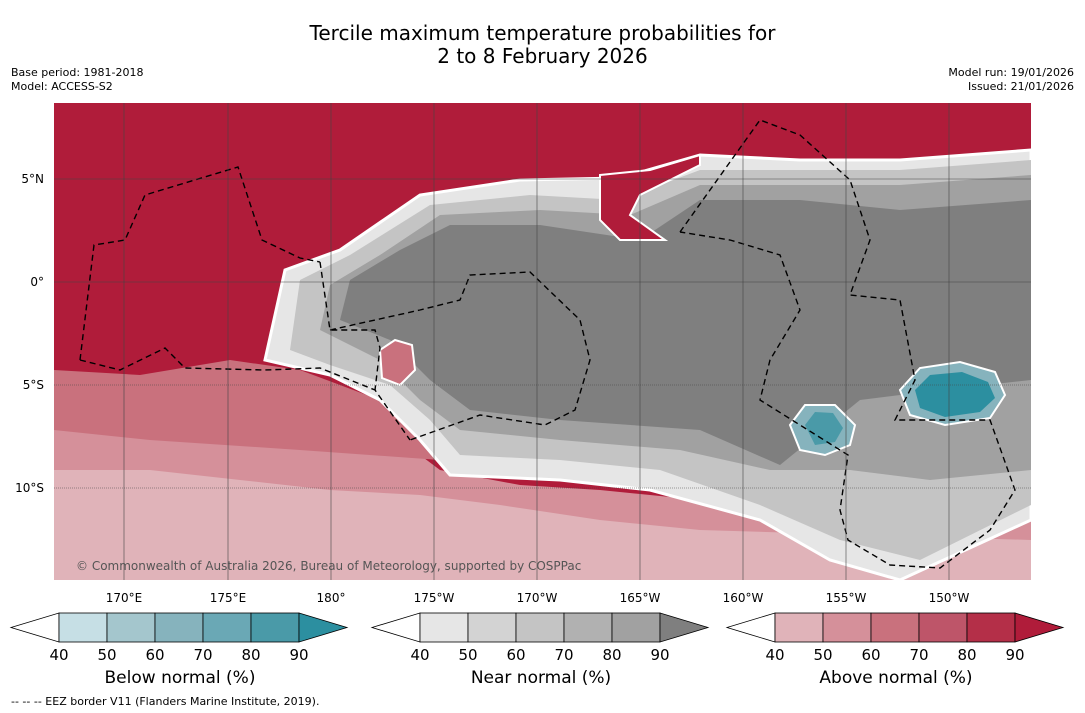 This screenshot has height=713, width=1085. I want to click on region-above-blob, so click(397, 362).